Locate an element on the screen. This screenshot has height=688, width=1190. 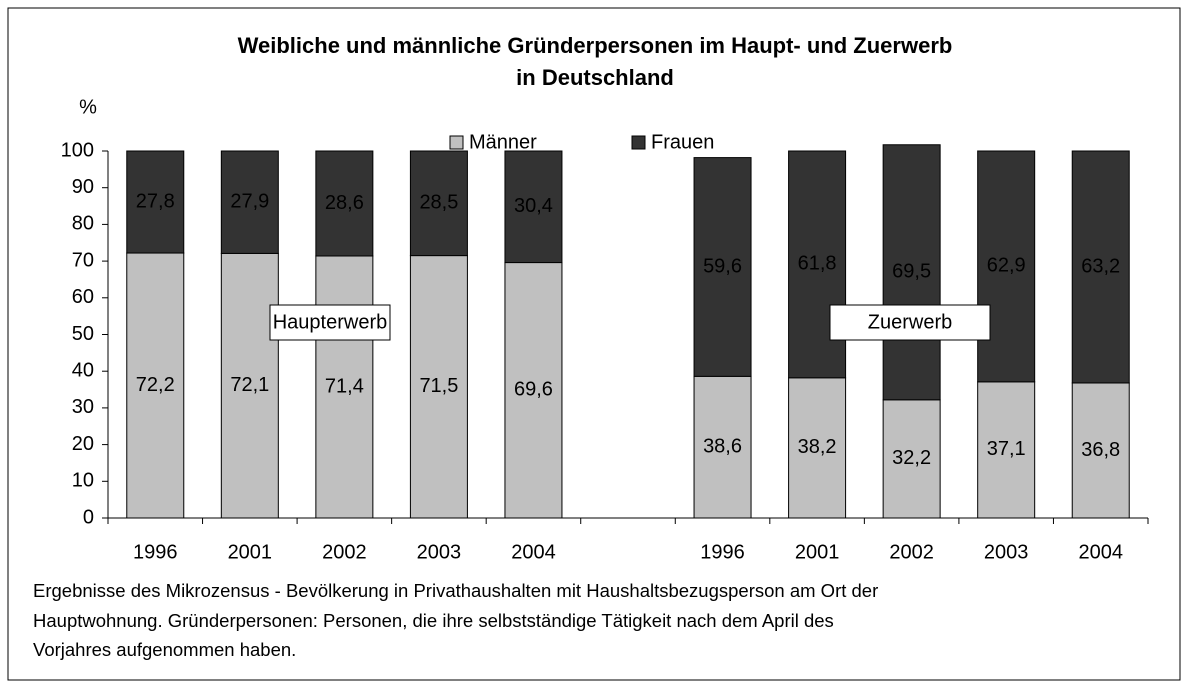
value-label: 28,5 is located at coordinates (438, 203).